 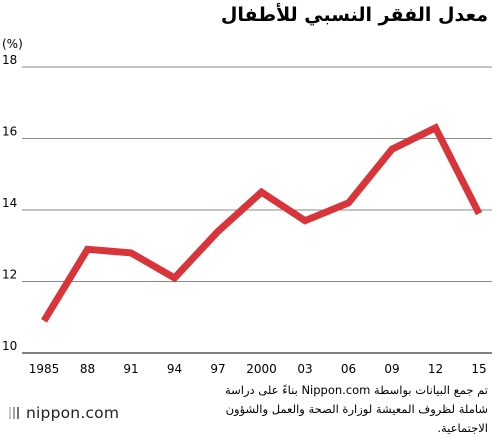 What do you see at coordinates (15, 413) in the screenshot?
I see `nippon-logo-icon` at bounding box center [15, 413].